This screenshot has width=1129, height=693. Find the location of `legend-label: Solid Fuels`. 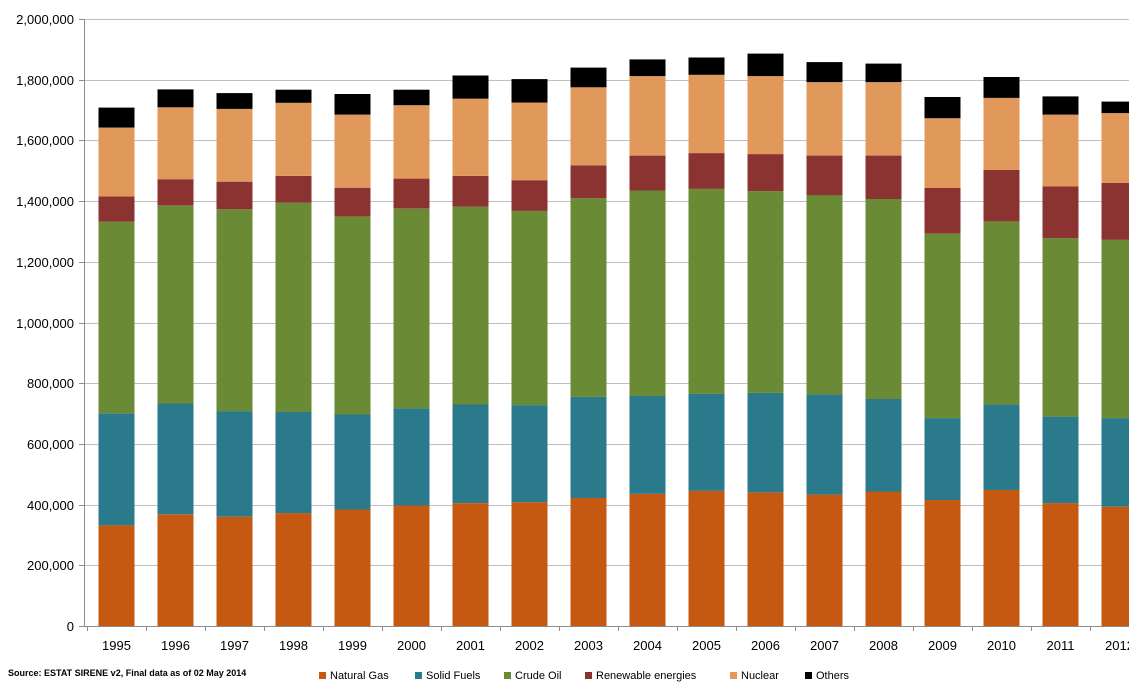

legend-label: Solid Fuels is located at coordinates (453, 676).